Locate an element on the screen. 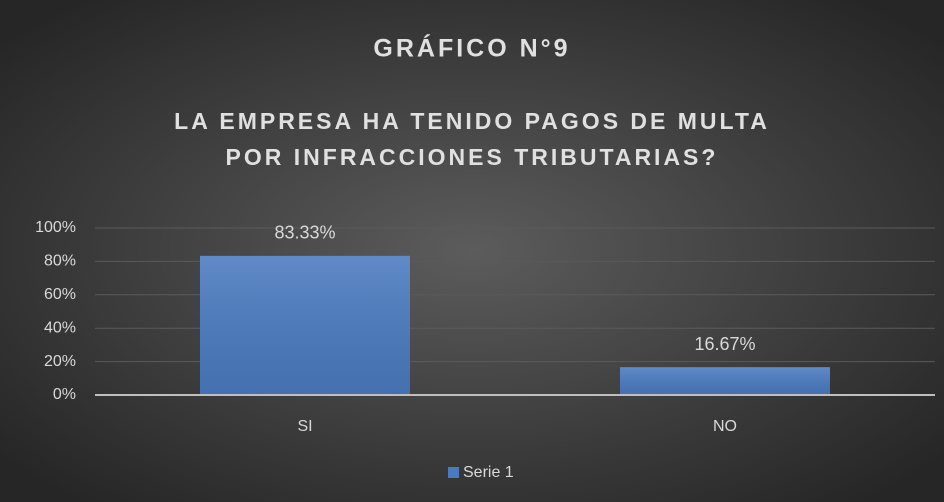  y-tick-label: 0% is located at coordinates (64, 394).